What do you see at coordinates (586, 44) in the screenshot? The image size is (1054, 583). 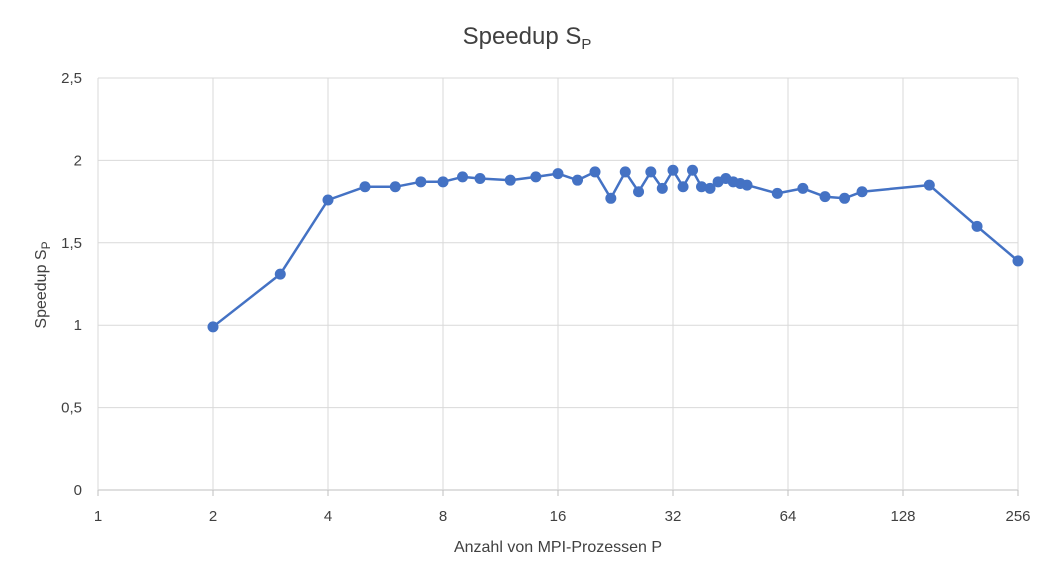 I see `chart-title-subscript: P` at bounding box center [586, 44].